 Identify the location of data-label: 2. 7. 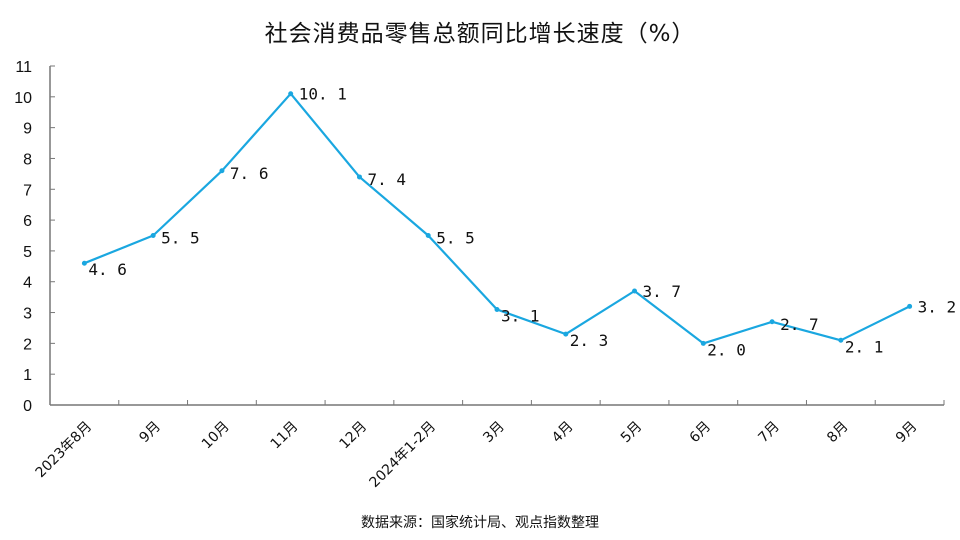
(799, 324).